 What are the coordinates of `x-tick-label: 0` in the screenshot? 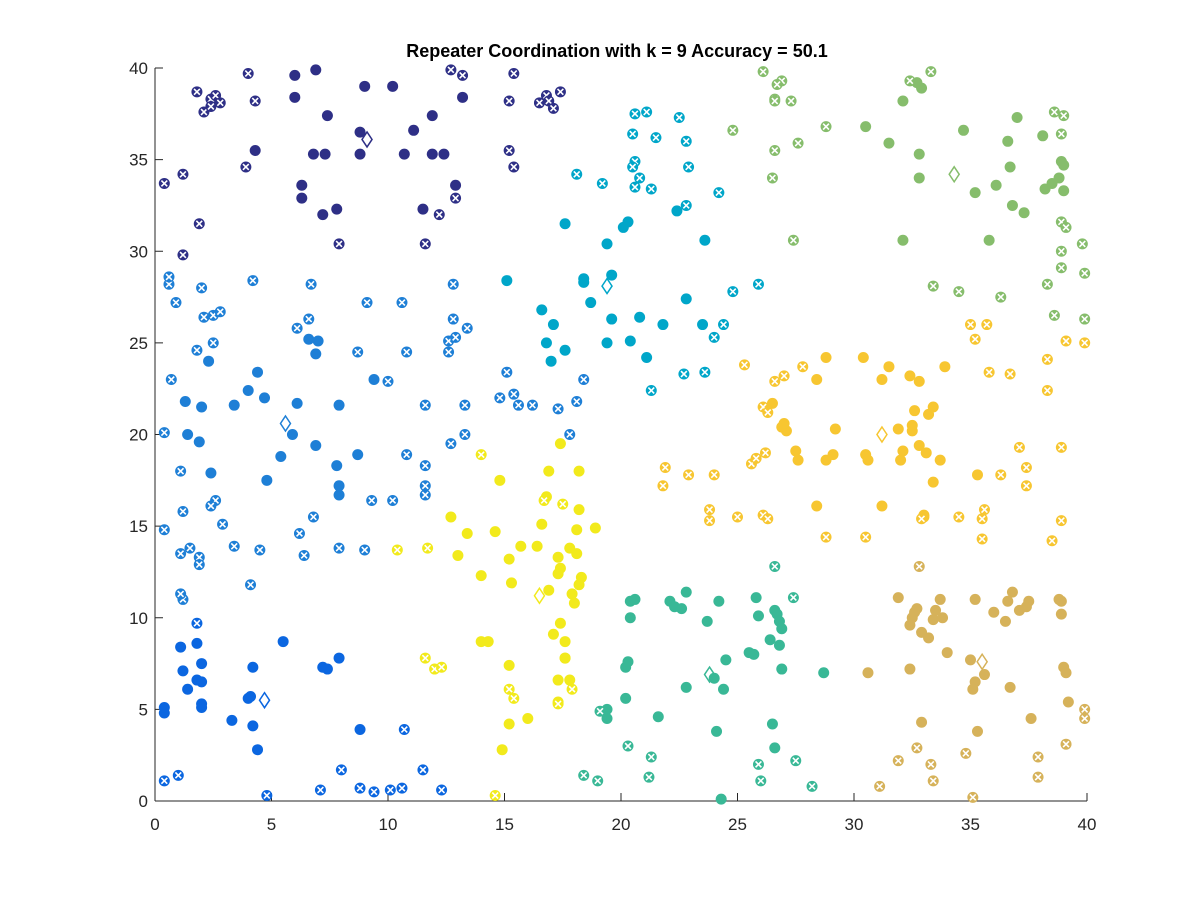 It's located at (154, 824).